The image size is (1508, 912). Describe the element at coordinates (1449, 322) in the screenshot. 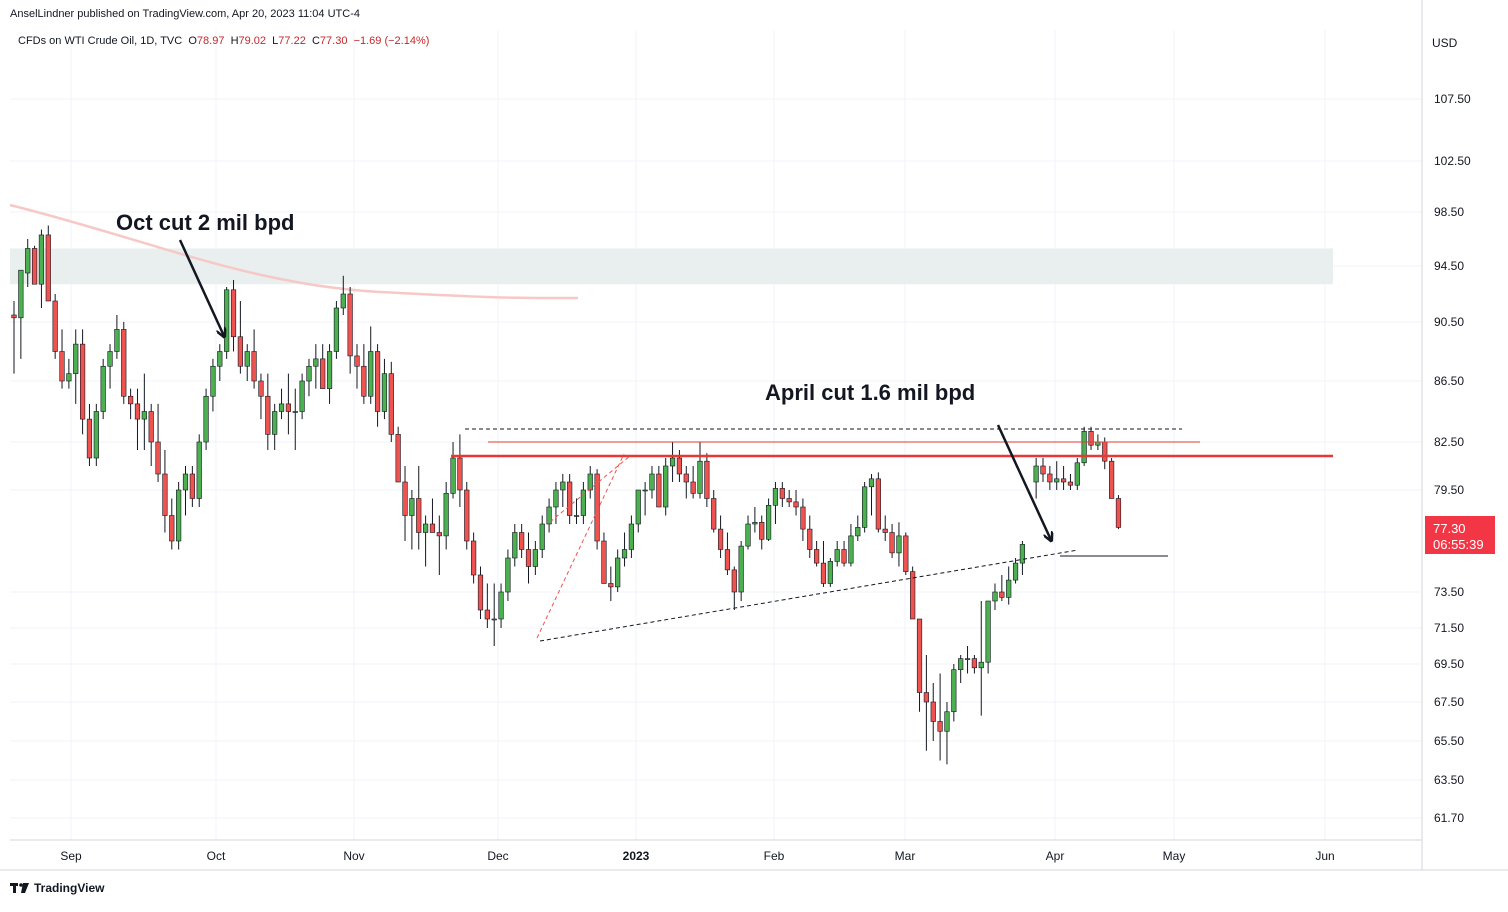

I see `y-tick-label: 90.50` at that location.